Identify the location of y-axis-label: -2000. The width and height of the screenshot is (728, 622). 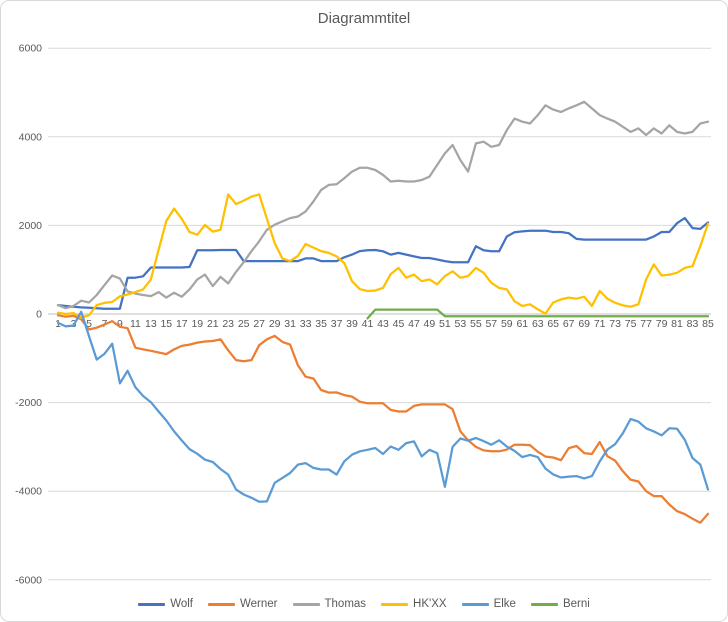
(28, 403).